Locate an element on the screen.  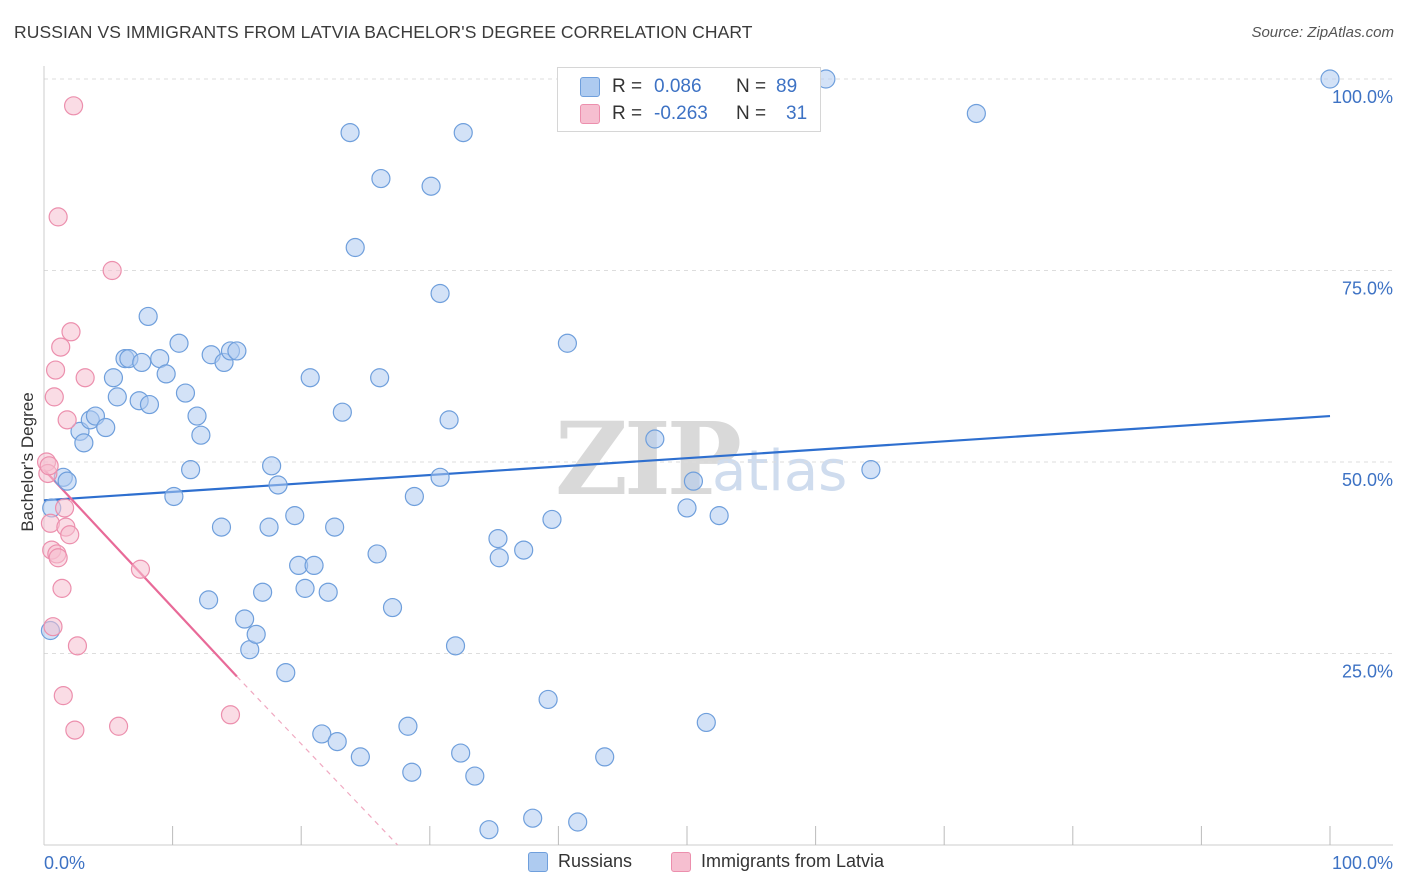
legend-row-latvia: R = -0.263 N = 31 is located at coordinates (693, 114).